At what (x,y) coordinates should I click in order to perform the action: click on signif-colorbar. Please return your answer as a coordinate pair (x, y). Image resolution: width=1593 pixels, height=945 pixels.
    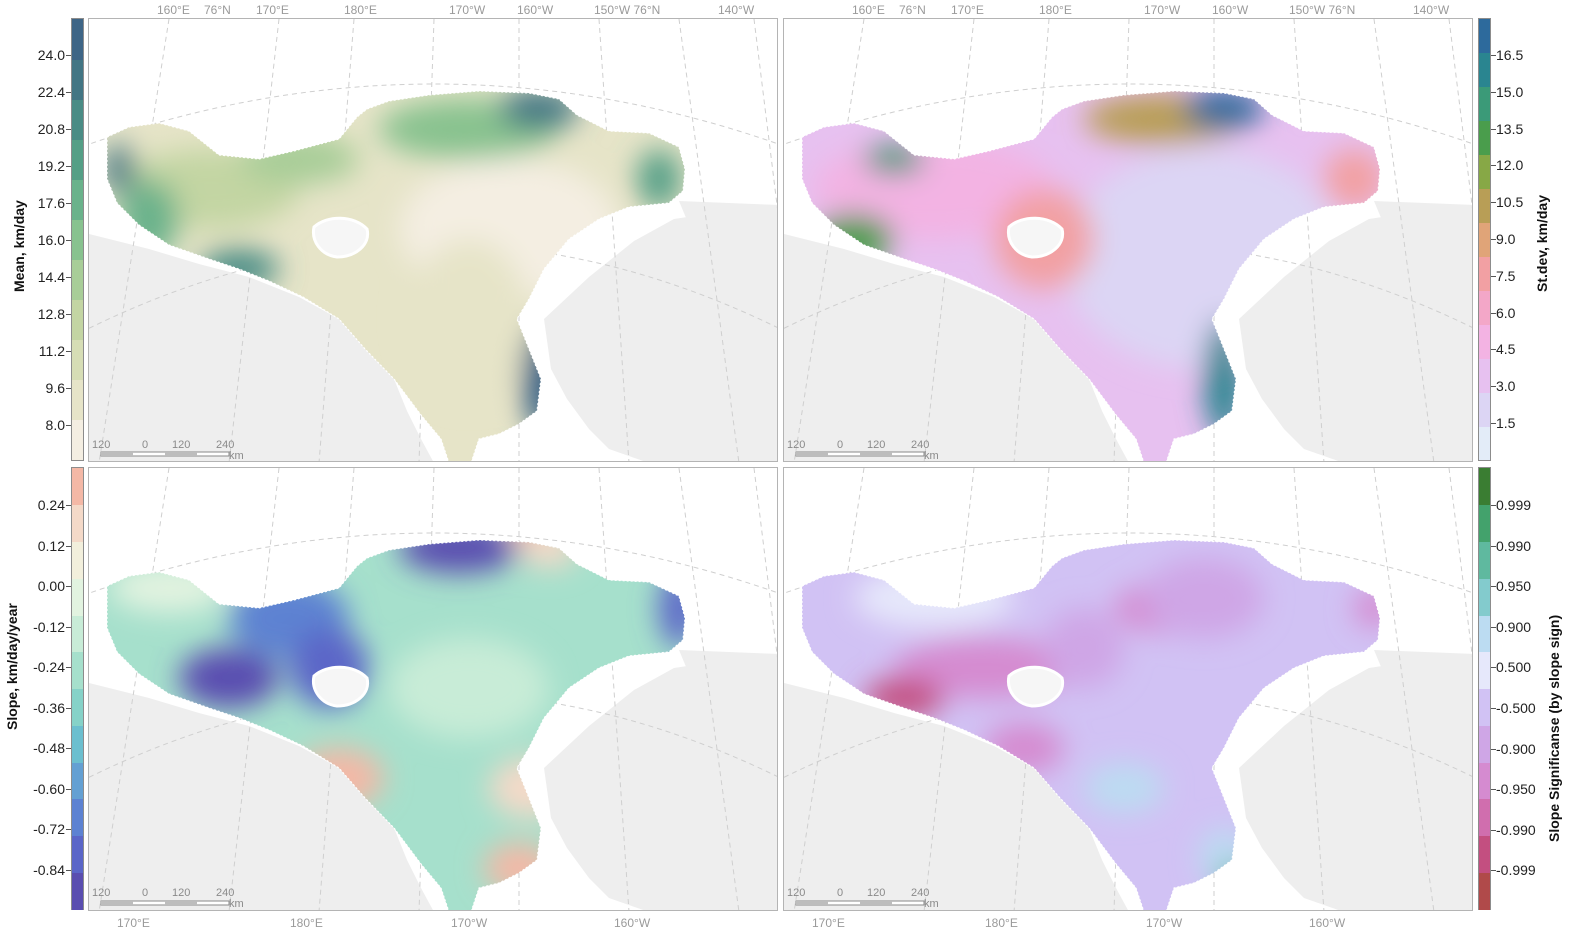
    Looking at the image, I should click on (1484, 688).